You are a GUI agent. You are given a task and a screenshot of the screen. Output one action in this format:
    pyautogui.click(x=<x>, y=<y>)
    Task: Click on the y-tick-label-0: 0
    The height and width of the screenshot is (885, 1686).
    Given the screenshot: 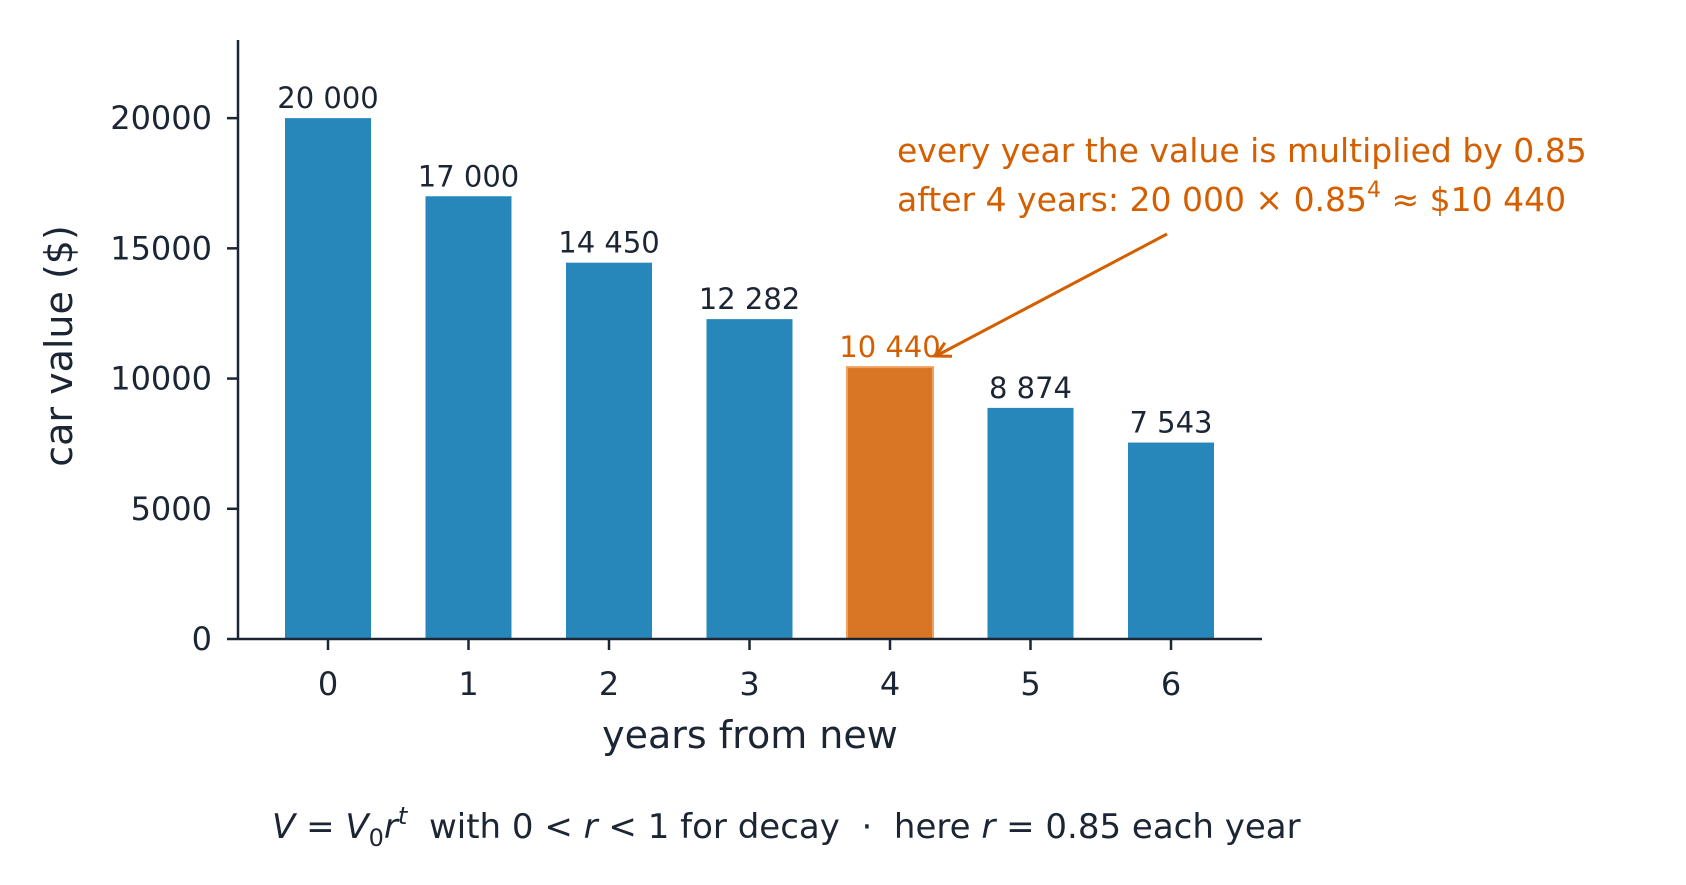 What is the action you would take?
    pyautogui.click(x=202, y=639)
    